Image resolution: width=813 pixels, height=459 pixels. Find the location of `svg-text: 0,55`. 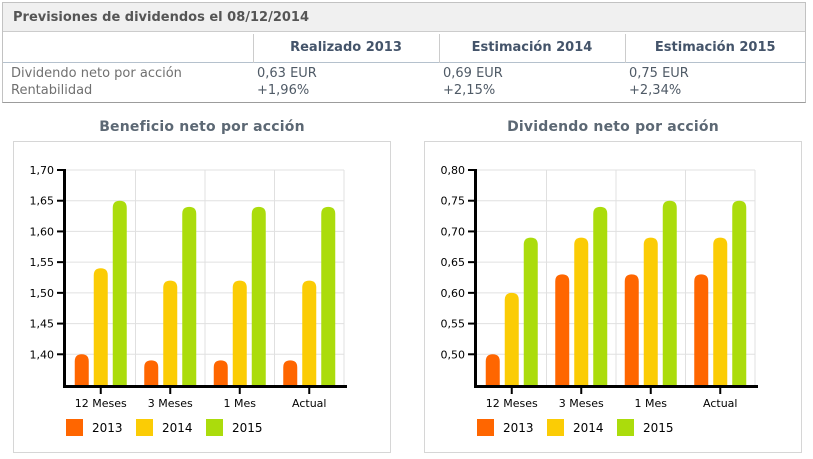

svg-text: 0,55 is located at coordinates (453, 324).